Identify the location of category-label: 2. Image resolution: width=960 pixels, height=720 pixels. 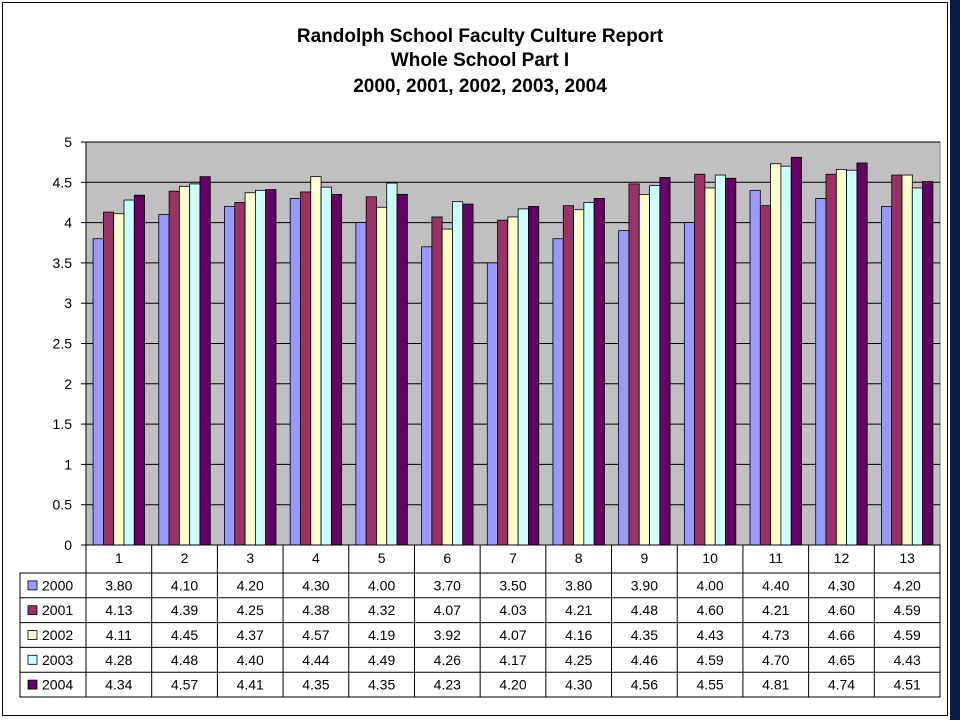
(185, 558).